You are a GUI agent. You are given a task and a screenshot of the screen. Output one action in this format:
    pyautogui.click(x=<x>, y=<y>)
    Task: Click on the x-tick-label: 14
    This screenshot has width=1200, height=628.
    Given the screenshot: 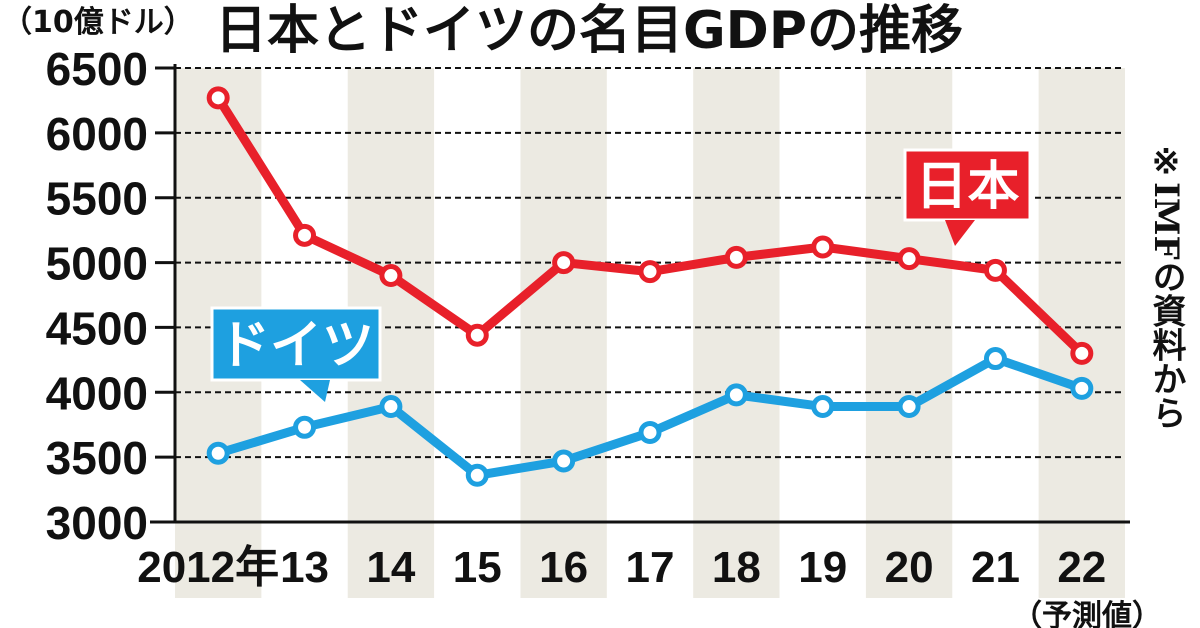 What is the action you would take?
    pyautogui.click(x=390, y=567)
    